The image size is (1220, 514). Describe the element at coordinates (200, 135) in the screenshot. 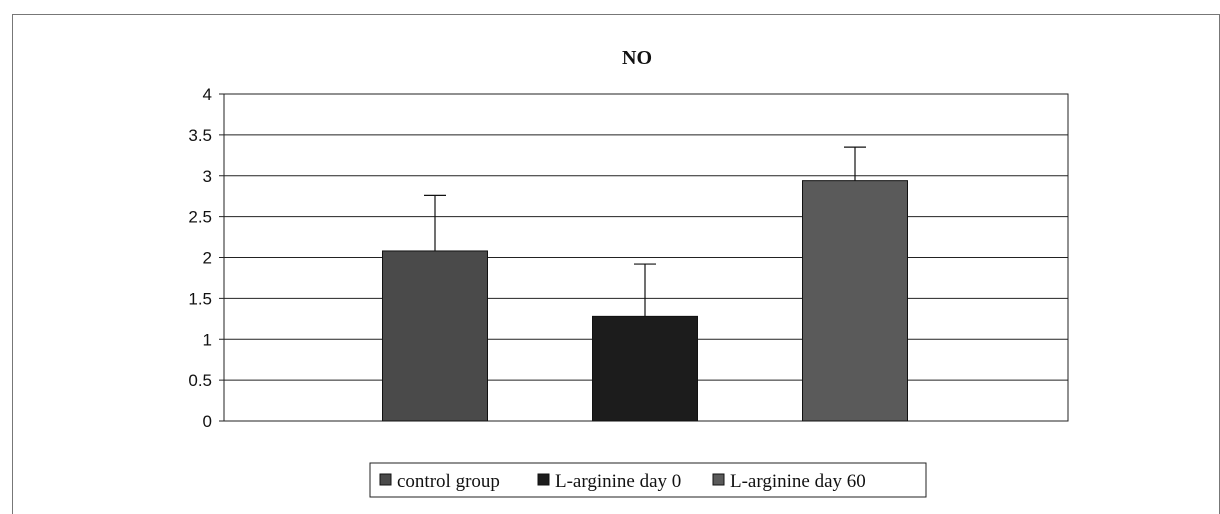

I see `y-tick-label: 3.5` at that location.